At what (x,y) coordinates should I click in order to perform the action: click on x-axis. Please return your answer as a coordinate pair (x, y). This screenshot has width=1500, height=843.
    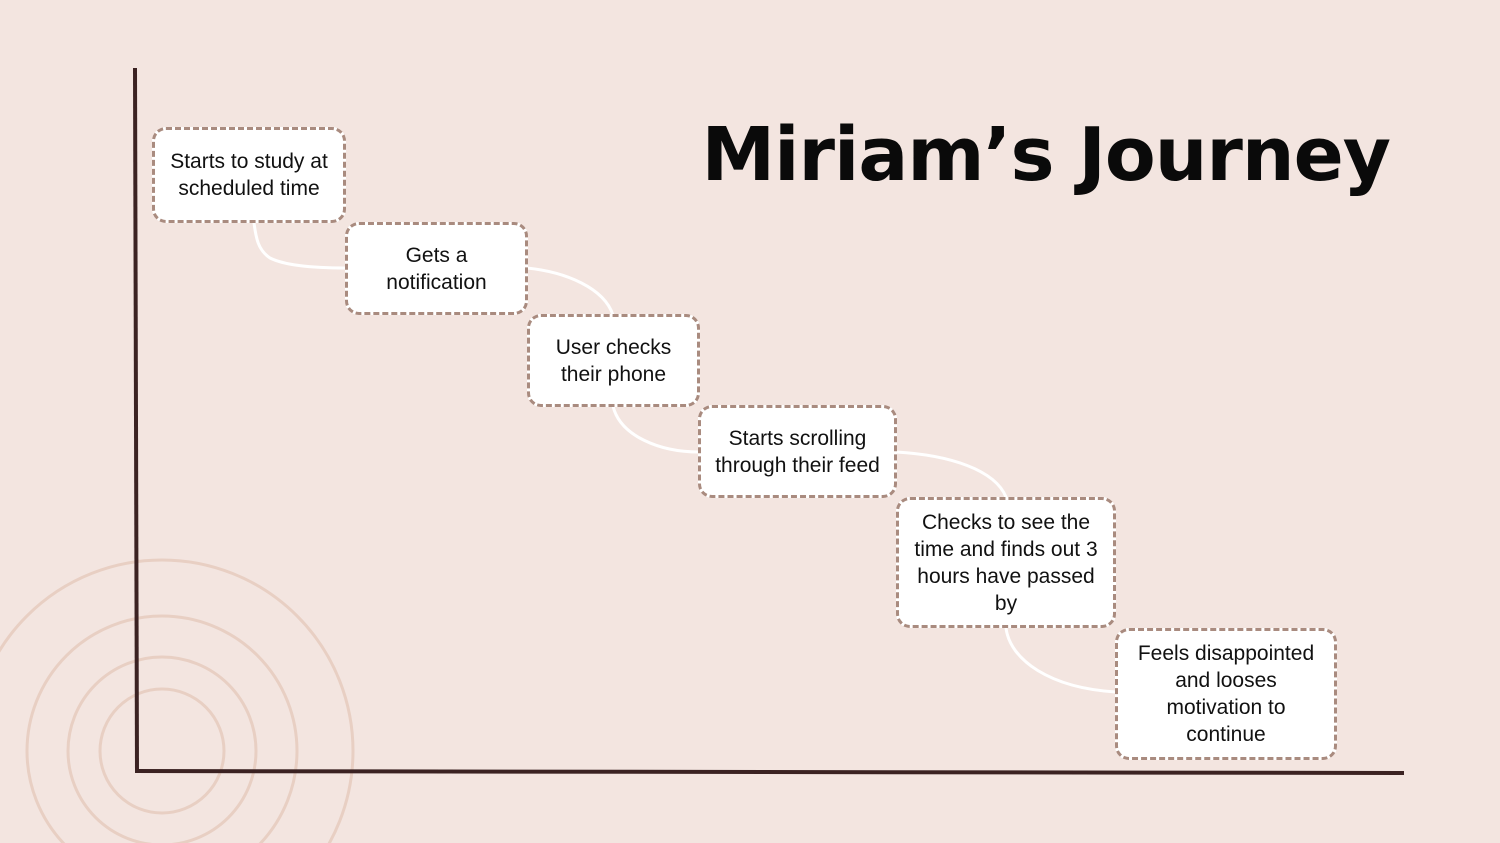
    Looking at the image, I should click on (769, 772).